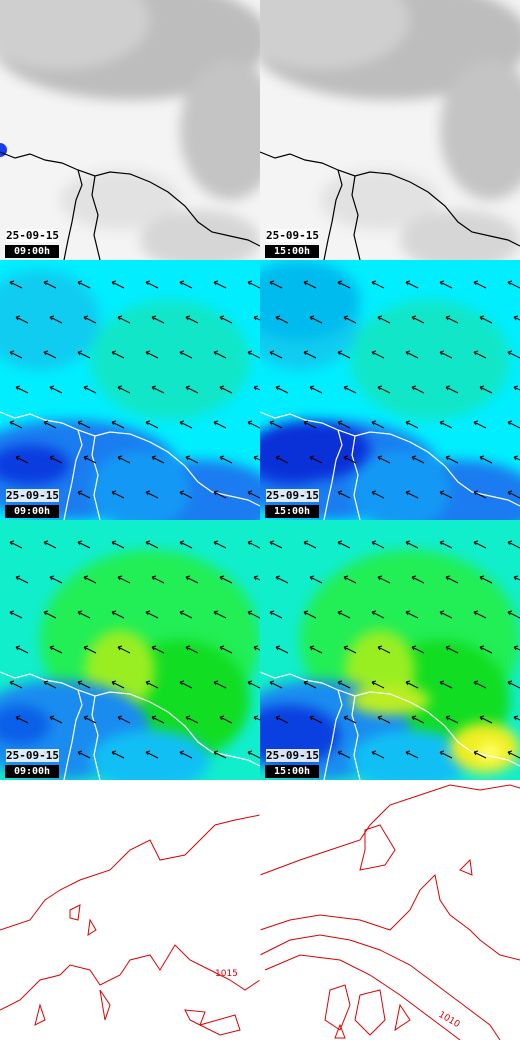 The height and width of the screenshot is (1040, 520). I want to click on time-label: 15:00h, so click(292, 771).